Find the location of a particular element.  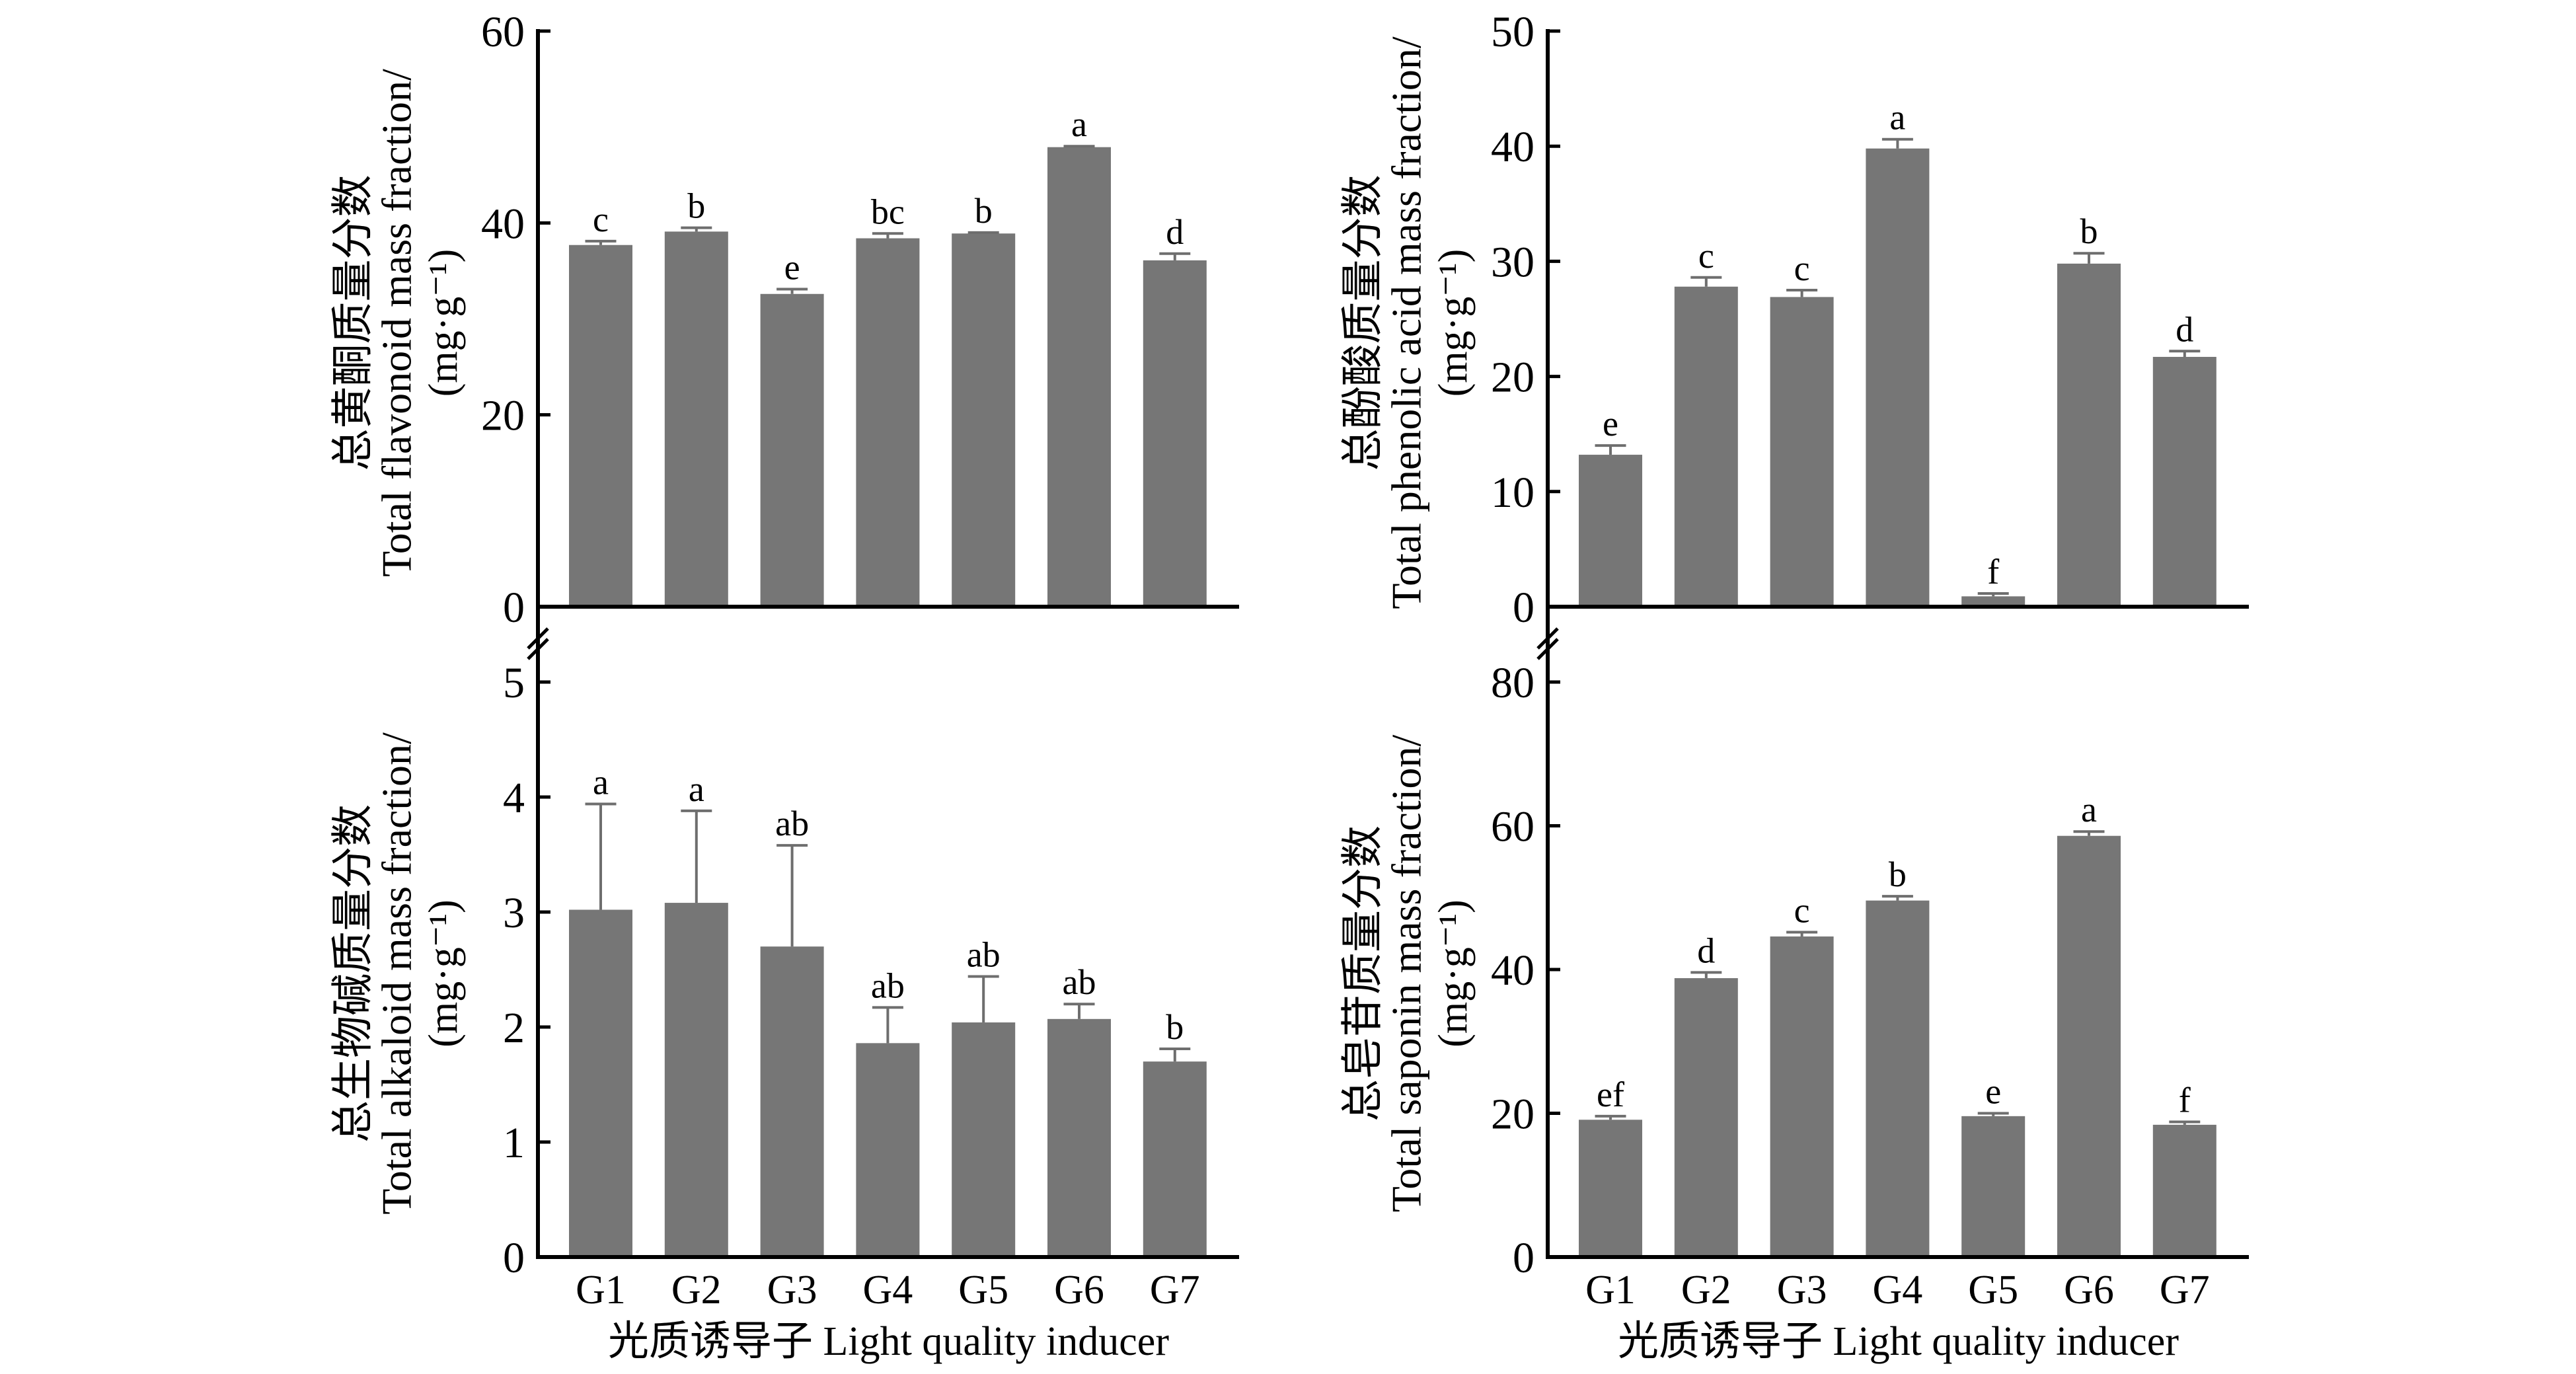

significance-label-G7: d is located at coordinates (2184, 329).